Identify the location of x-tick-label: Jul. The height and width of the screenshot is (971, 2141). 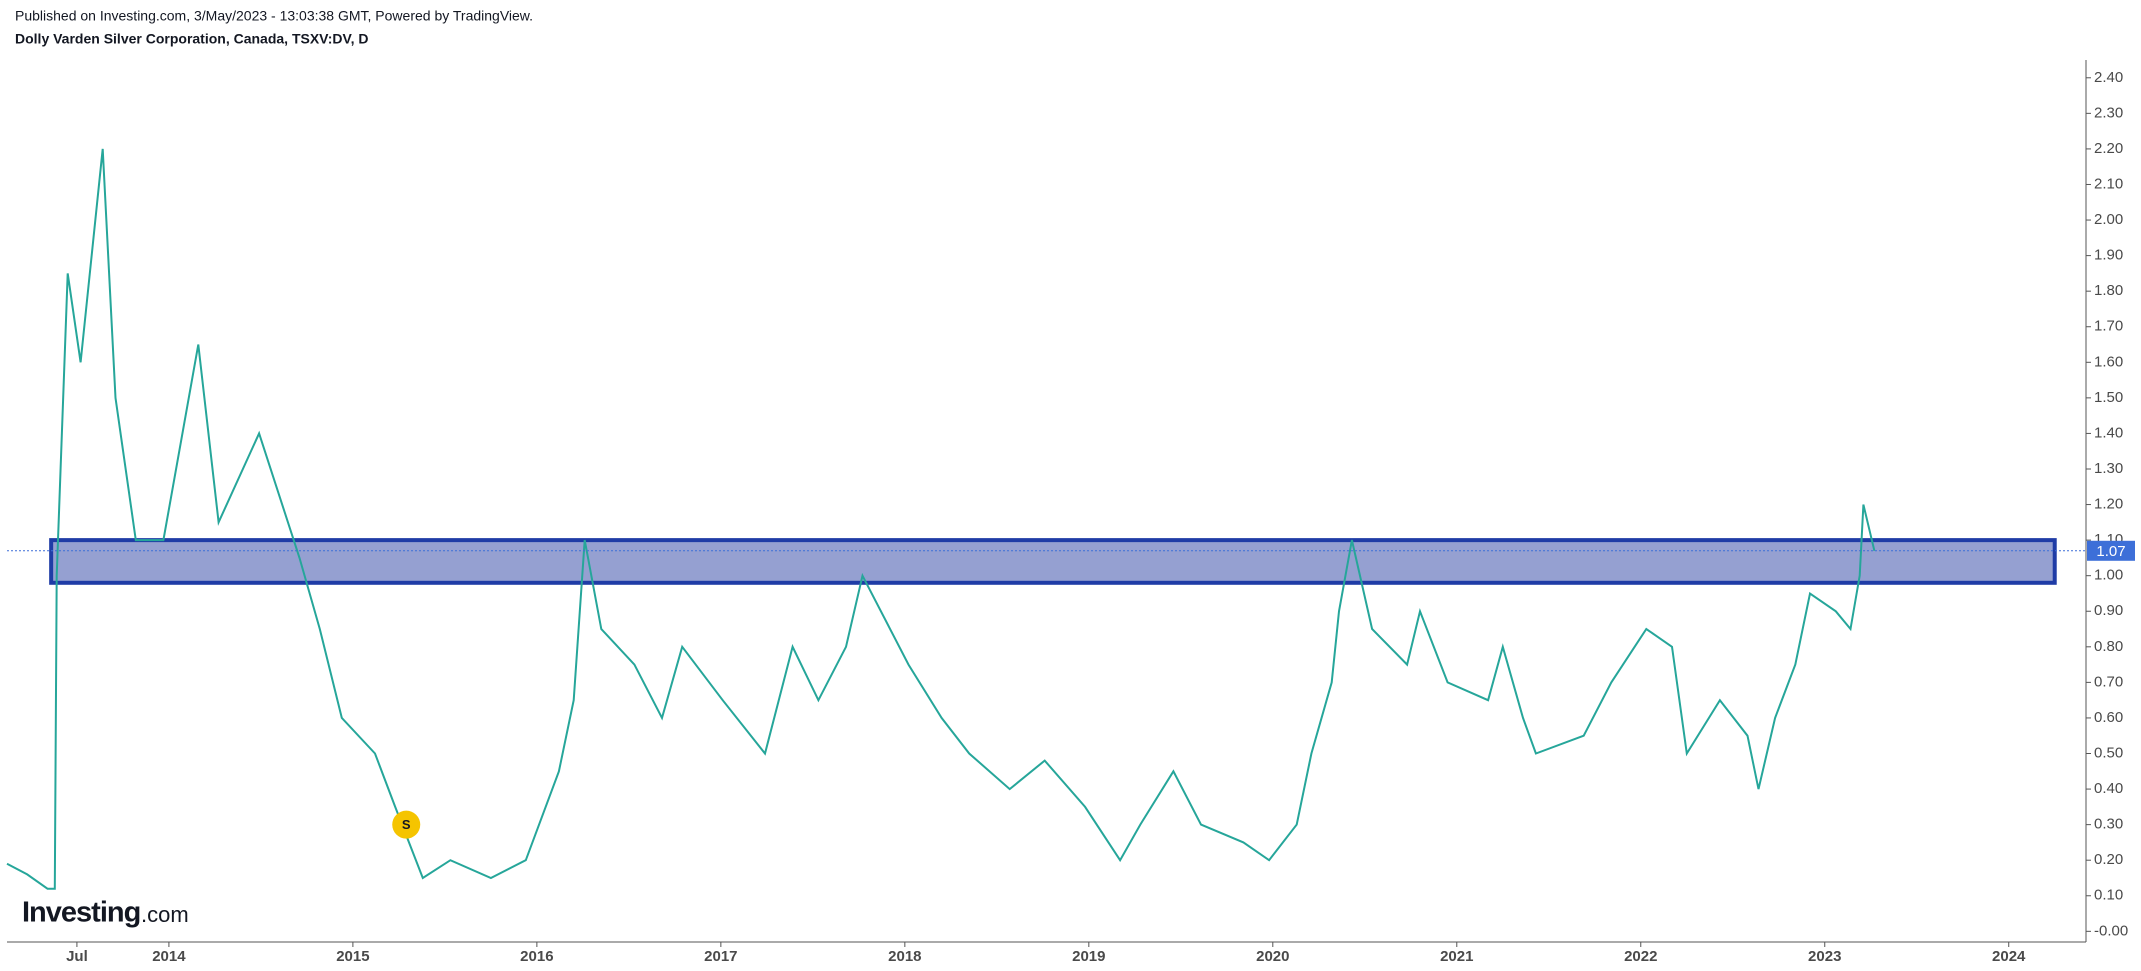
(77, 956).